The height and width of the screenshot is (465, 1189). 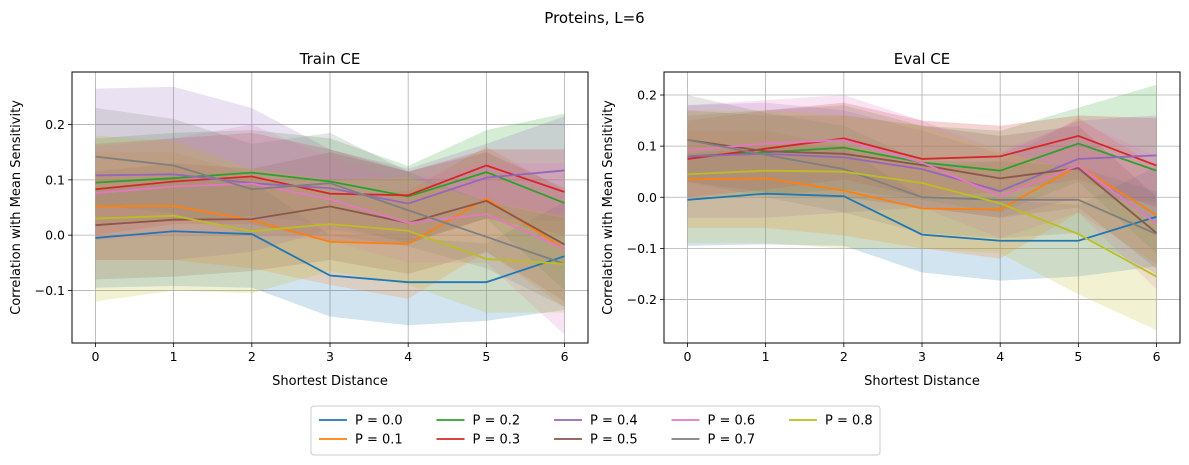 I want to click on legend-entry-label: P = 0.5, so click(x=614, y=440).